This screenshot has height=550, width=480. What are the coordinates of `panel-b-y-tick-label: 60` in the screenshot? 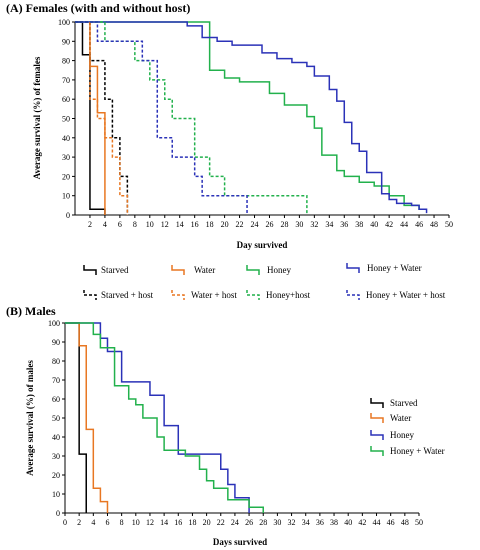 It's located at (56, 399).